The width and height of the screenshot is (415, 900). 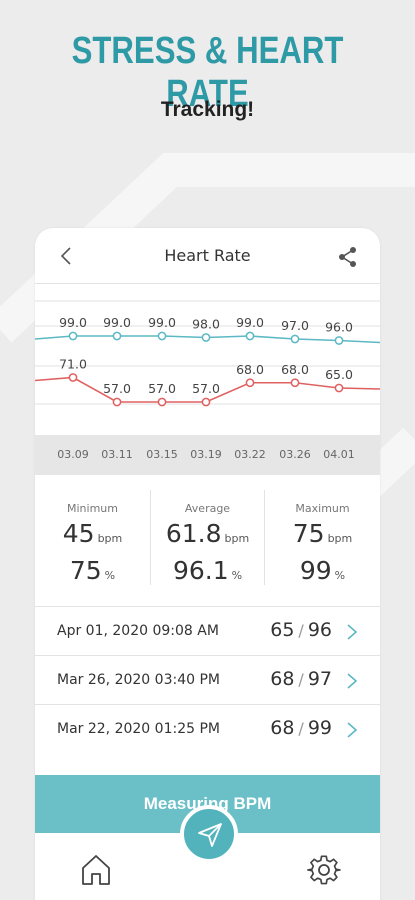 What do you see at coordinates (162, 454) in the screenshot?
I see `x-tick-label: 03.15` at bounding box center [162, 454].